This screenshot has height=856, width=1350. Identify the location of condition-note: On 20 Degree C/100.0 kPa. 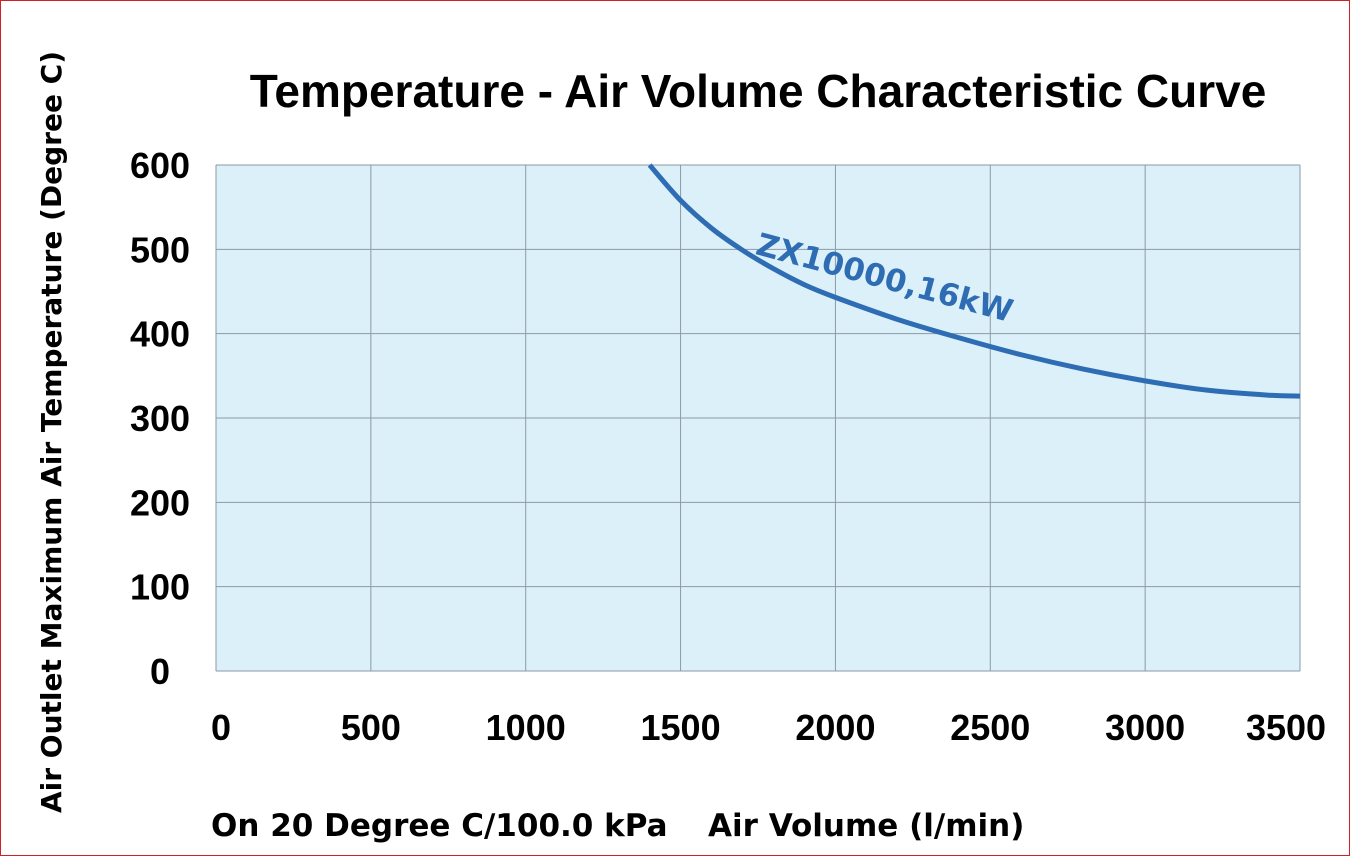
(439, 826).